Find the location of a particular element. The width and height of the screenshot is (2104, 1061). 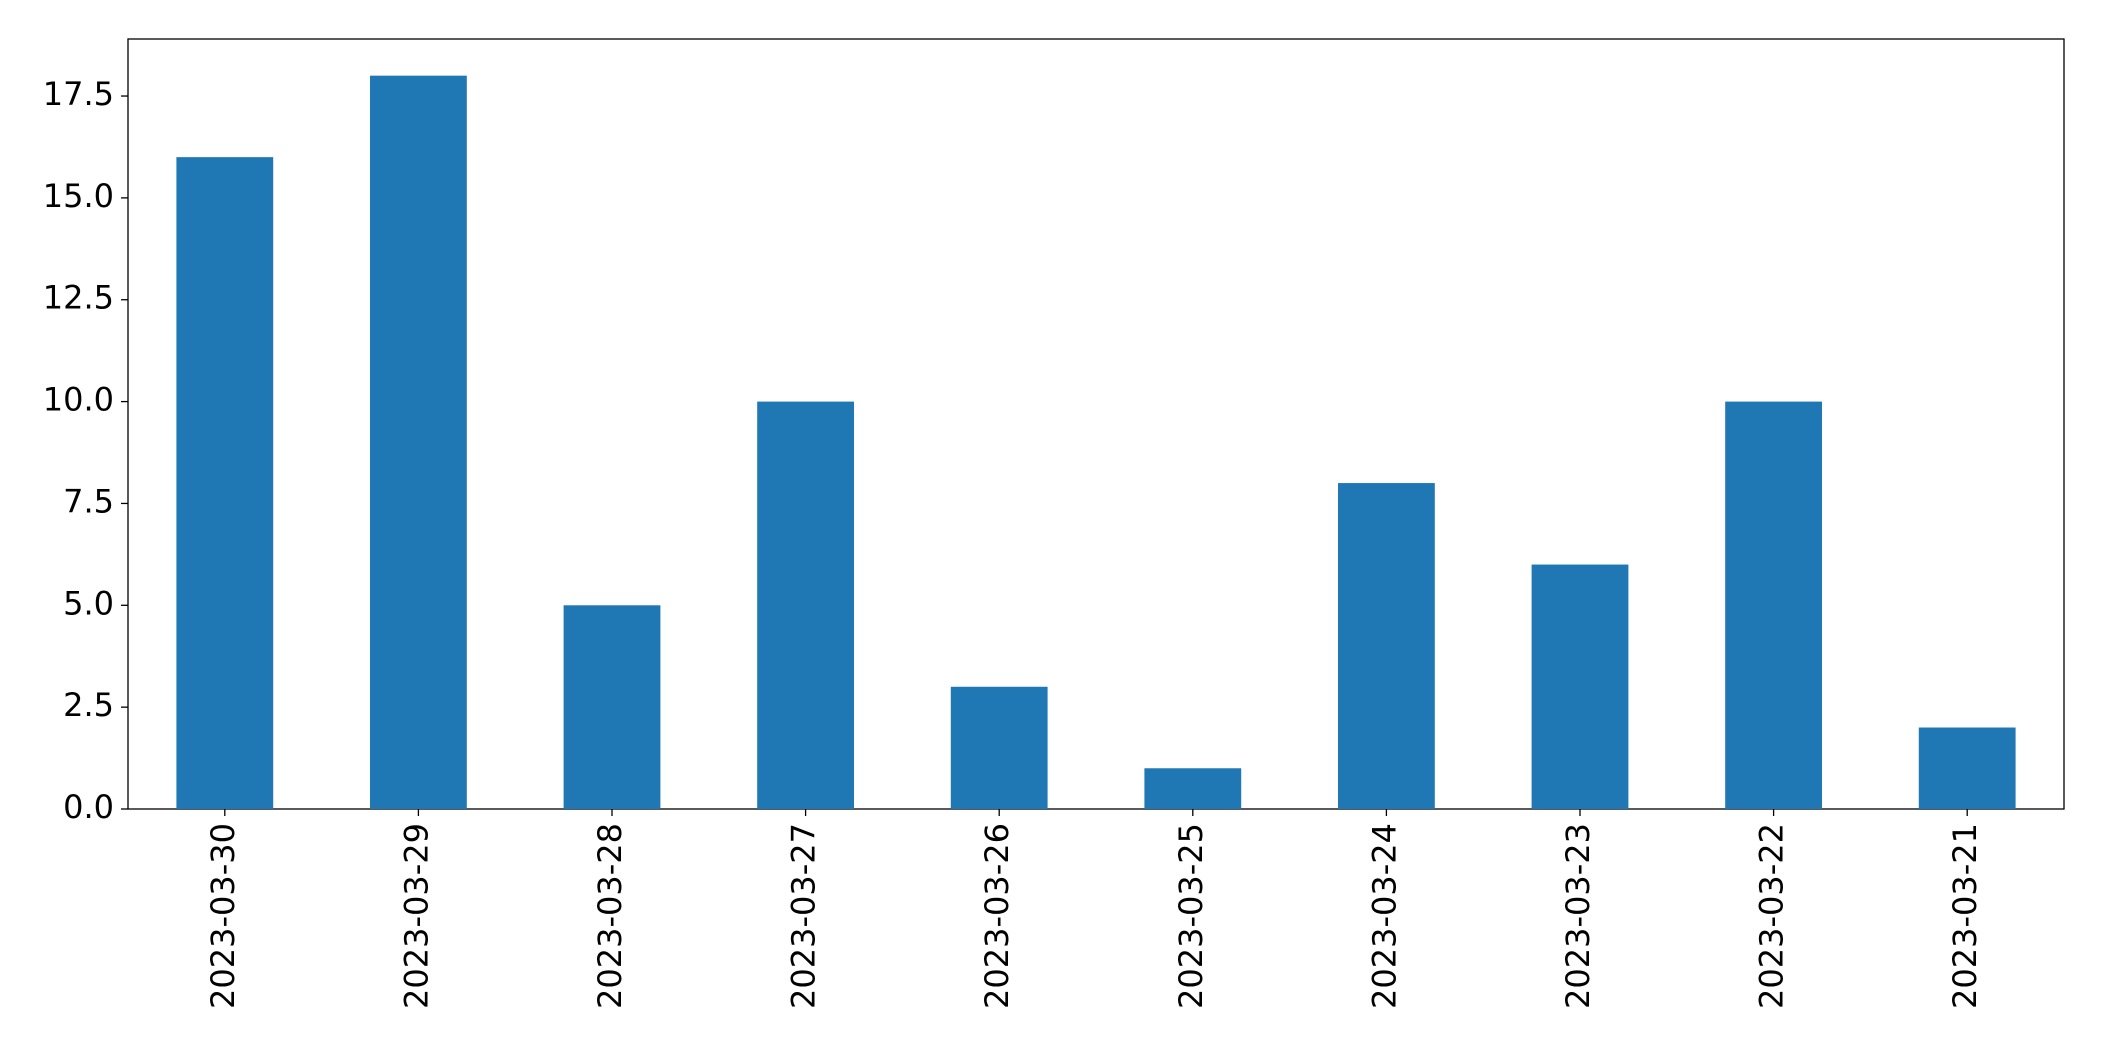

y-tick-label: 17.5 is located at coordinates (78, 94).